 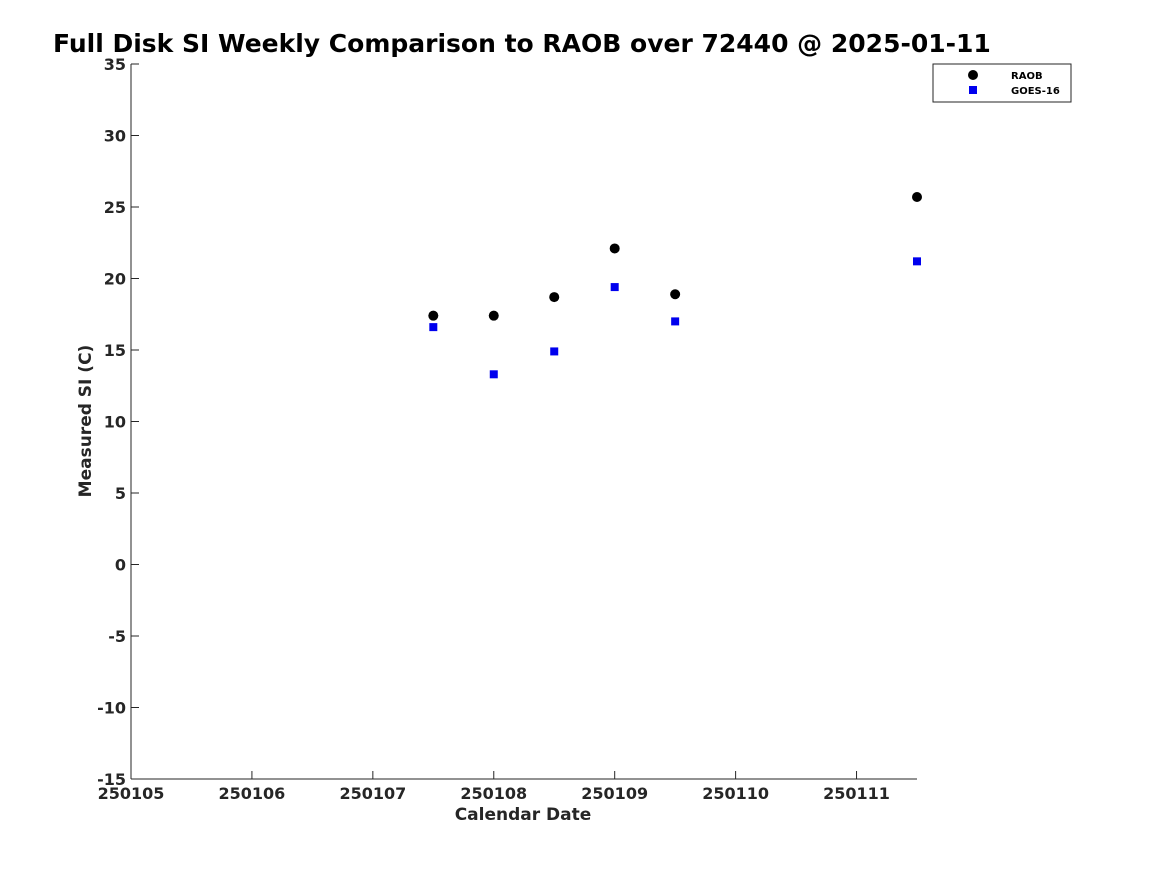 I want to click on y-tick-label: 10, so click(x=115, y=422).